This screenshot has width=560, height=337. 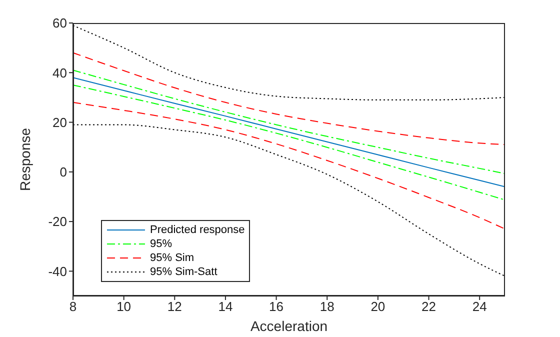 What do you see at coordinates (73, 306) in the screenshot?
I see `x-tick-label: 8` at bounding box center [73, 306].